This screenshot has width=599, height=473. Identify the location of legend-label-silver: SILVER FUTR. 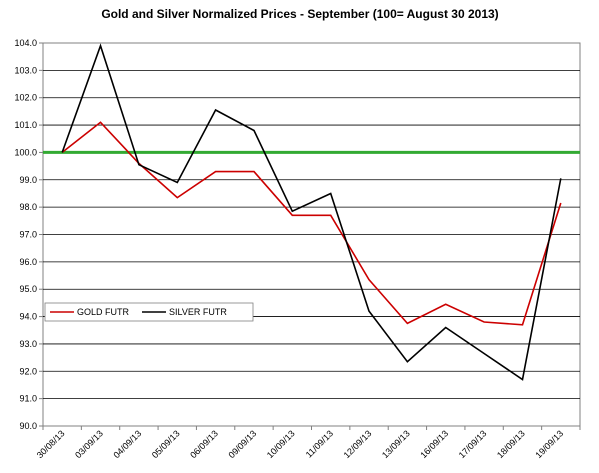
(198, 312).